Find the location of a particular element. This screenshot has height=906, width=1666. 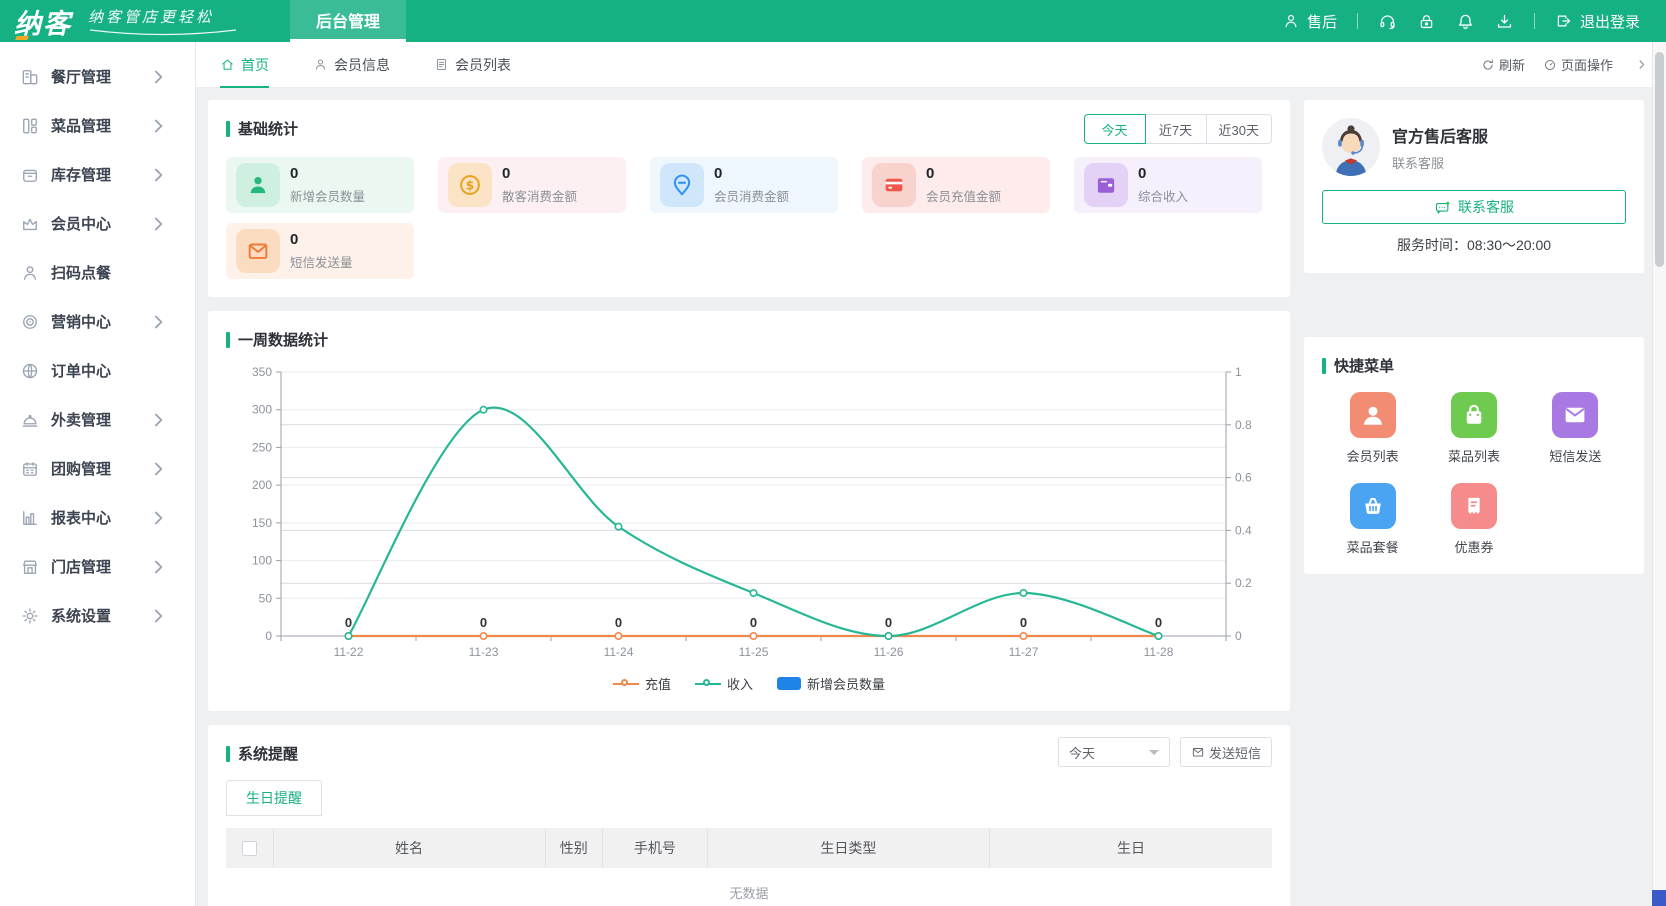

sidebar-item-label: 库存管理 is located at coordinates (81, 175).